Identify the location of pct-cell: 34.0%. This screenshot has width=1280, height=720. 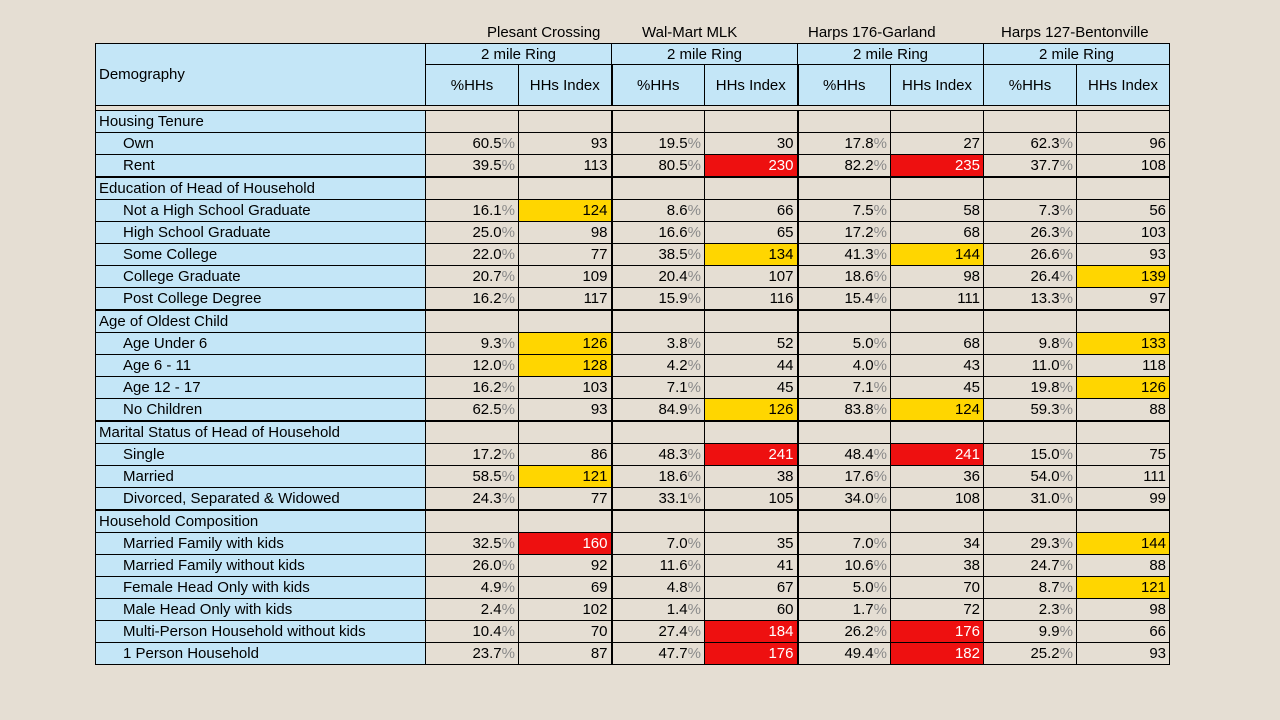
(844, 499).